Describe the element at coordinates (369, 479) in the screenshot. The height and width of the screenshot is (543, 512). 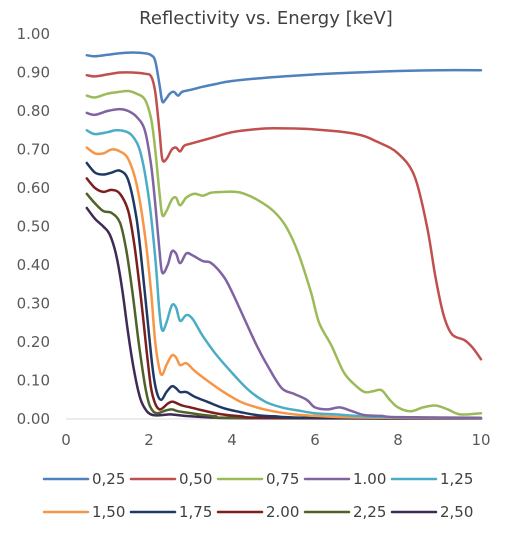
I see `legend-label: 1.00` at that location.